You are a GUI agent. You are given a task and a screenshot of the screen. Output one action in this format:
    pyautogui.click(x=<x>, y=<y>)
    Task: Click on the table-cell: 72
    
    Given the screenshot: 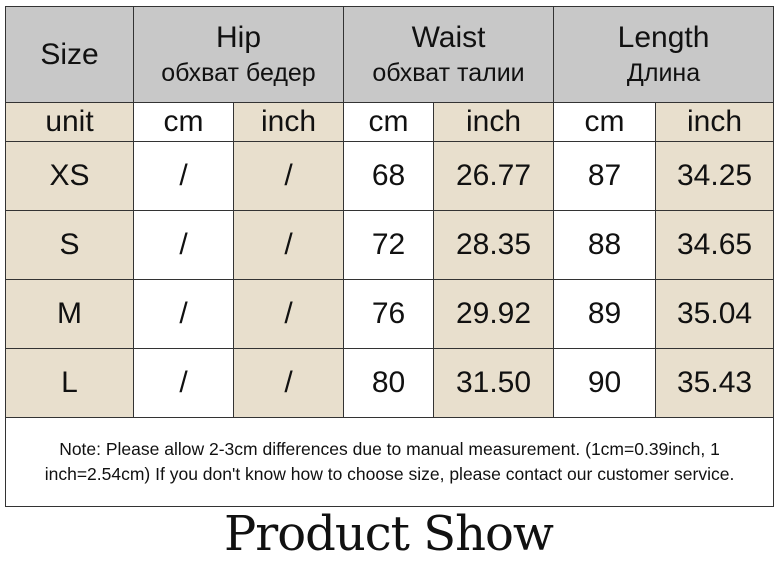 What is the action you would take?
    pyautogui.click(x=388, y=245)
    